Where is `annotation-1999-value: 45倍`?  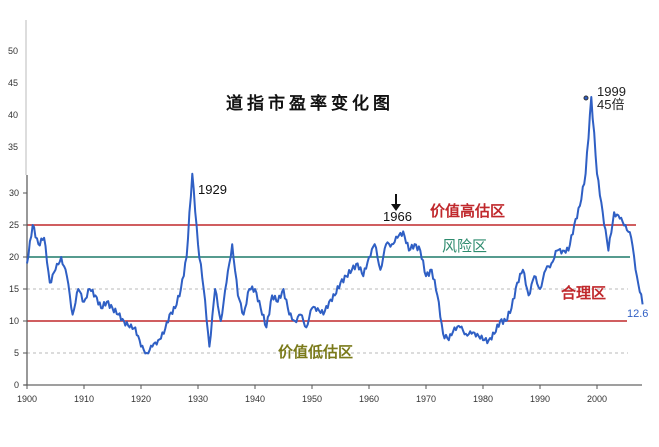
annotation-1999-value: 45倍 is located at coordinates (610, 104).